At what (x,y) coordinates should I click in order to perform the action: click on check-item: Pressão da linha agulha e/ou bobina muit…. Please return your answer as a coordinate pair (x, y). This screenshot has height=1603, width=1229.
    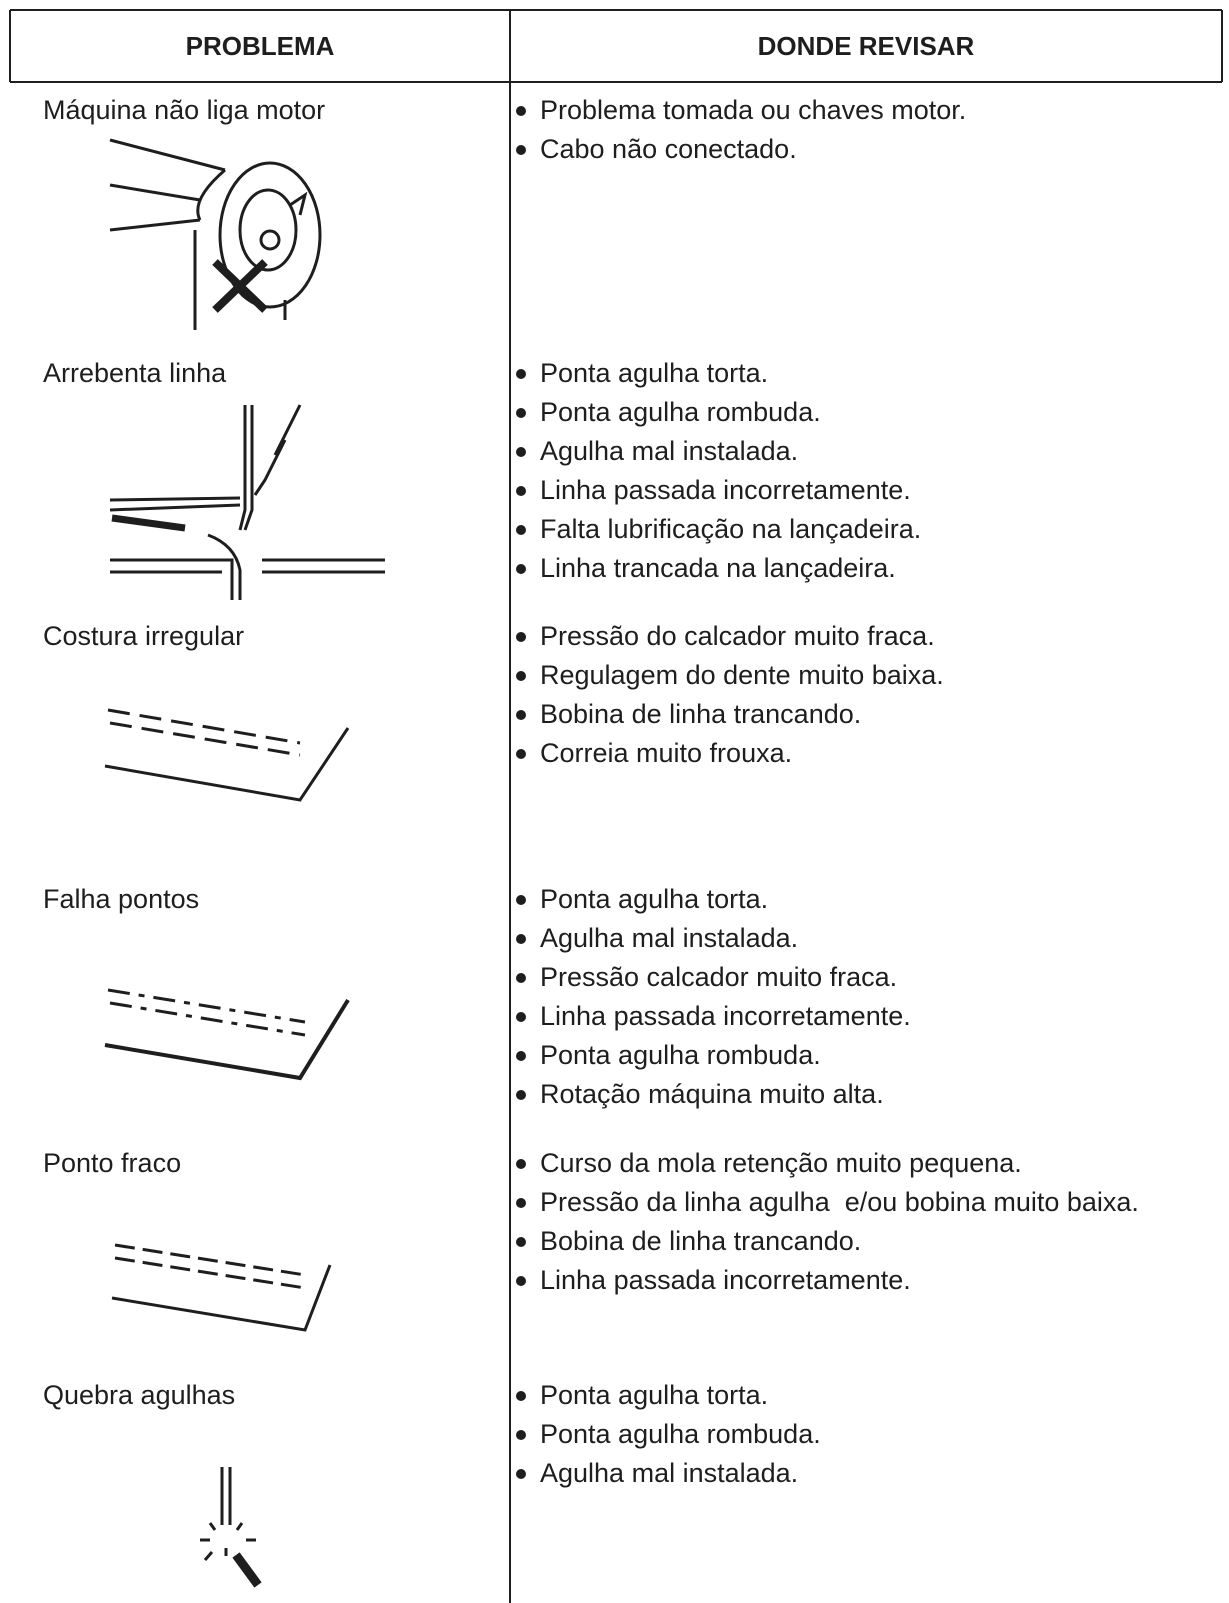
    Looking at the image, I should click on (827, 1202).